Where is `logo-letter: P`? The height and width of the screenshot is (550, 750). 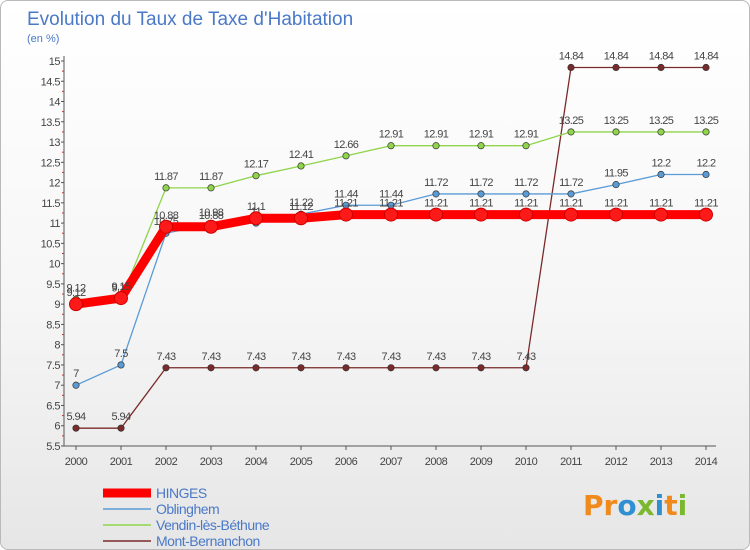
logo-letter: P is located at coordinates (593, 505).